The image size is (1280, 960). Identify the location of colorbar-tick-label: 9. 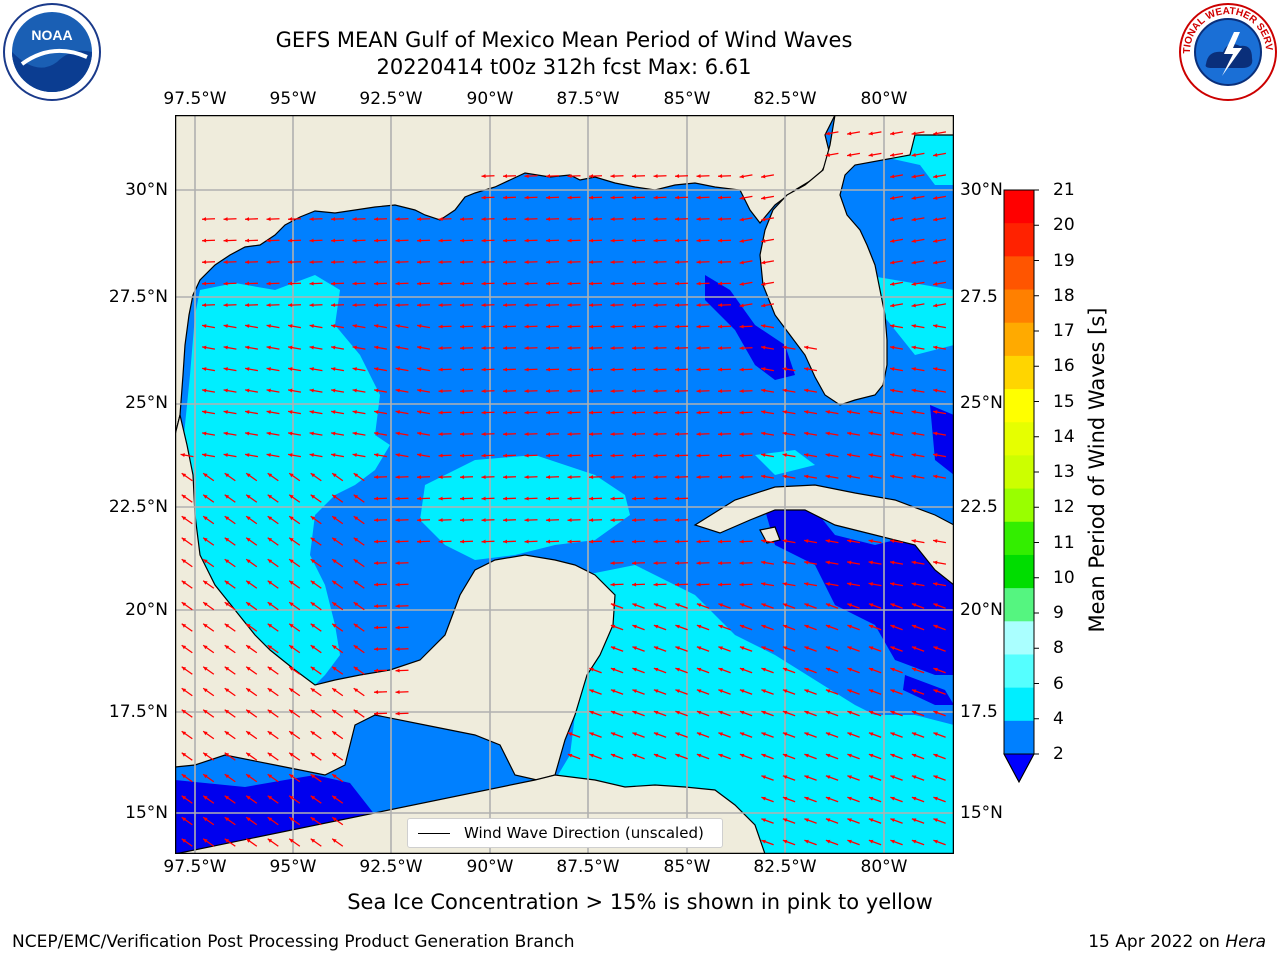
(1058, 613).